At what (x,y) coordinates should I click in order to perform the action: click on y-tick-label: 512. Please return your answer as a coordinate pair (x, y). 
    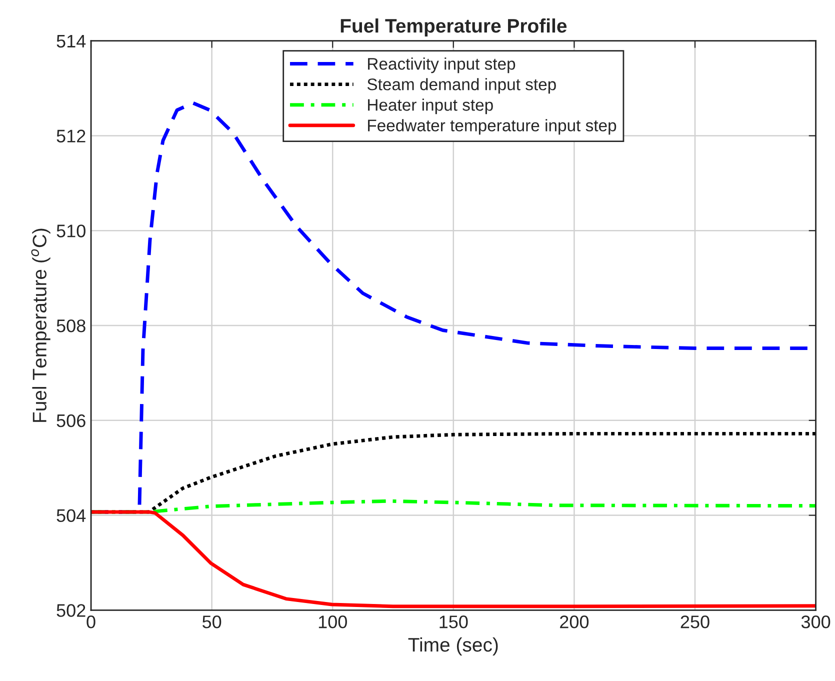
    Looking at the image, I should click on (71, 136).